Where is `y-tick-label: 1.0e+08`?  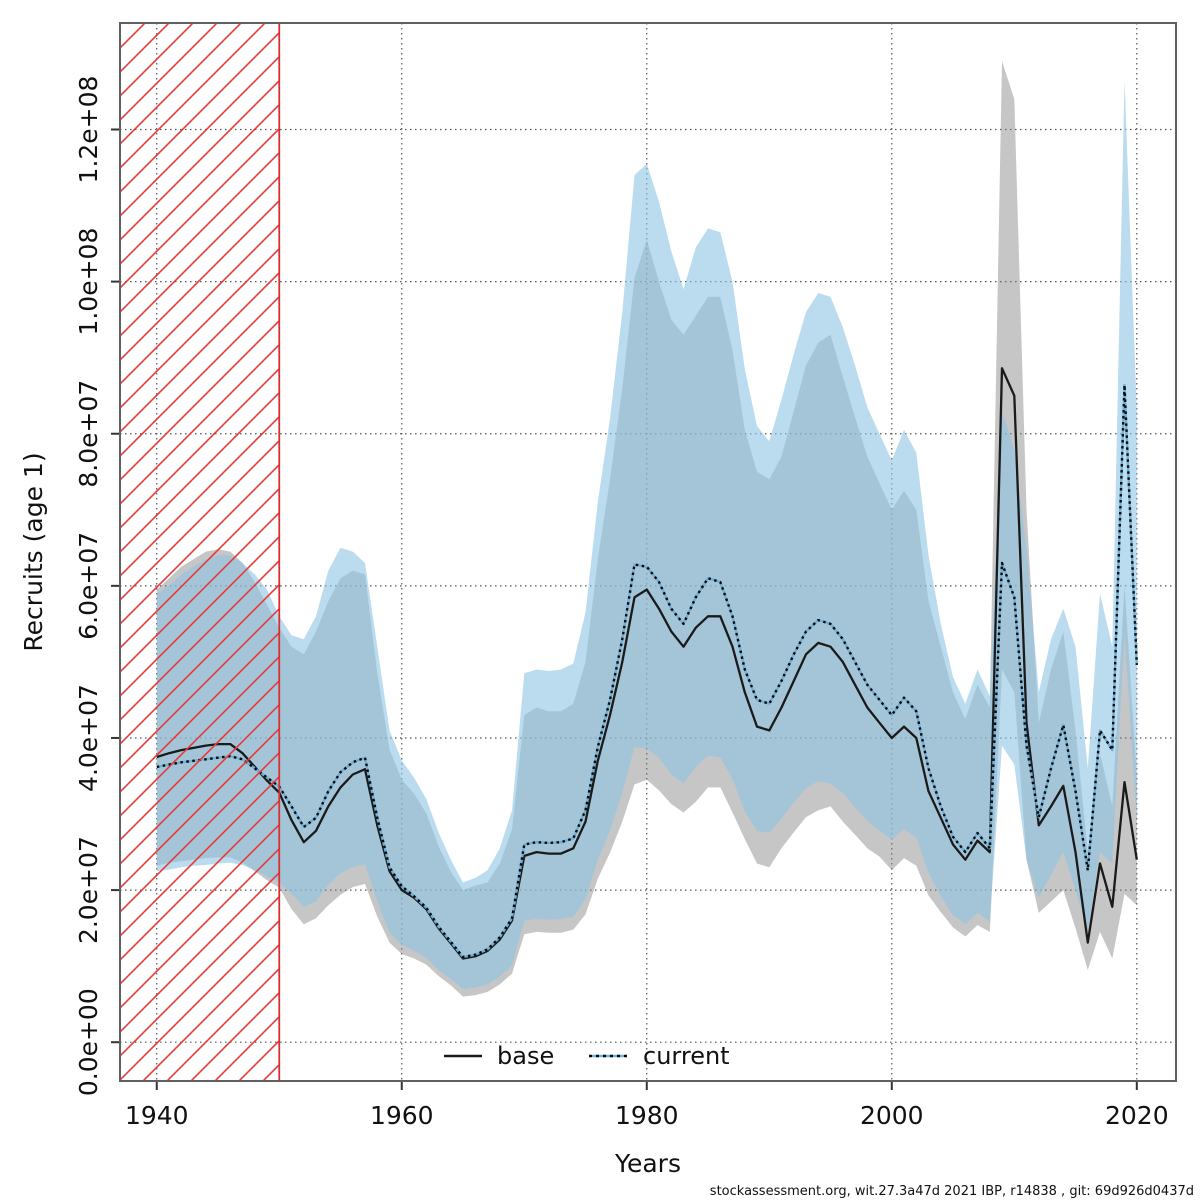
y-tick-label: 1.0e+08 is located at coordinates (88, 282).